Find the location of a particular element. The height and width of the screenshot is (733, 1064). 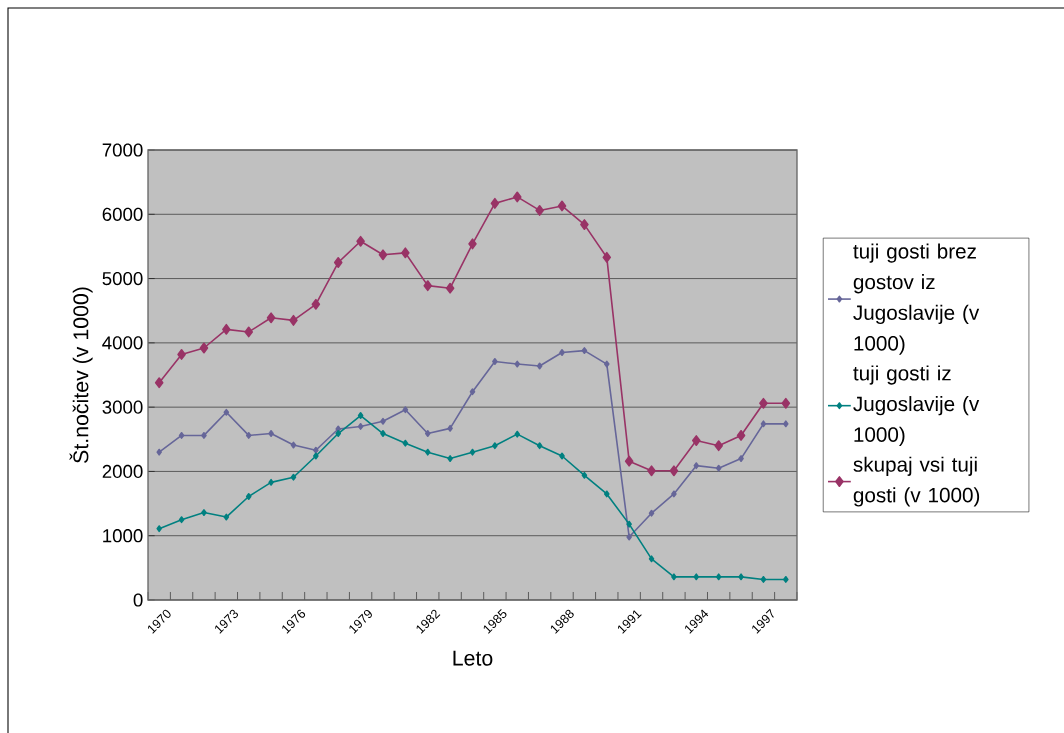

y-tick-label: 2000 is located at coordinates (122, 471).